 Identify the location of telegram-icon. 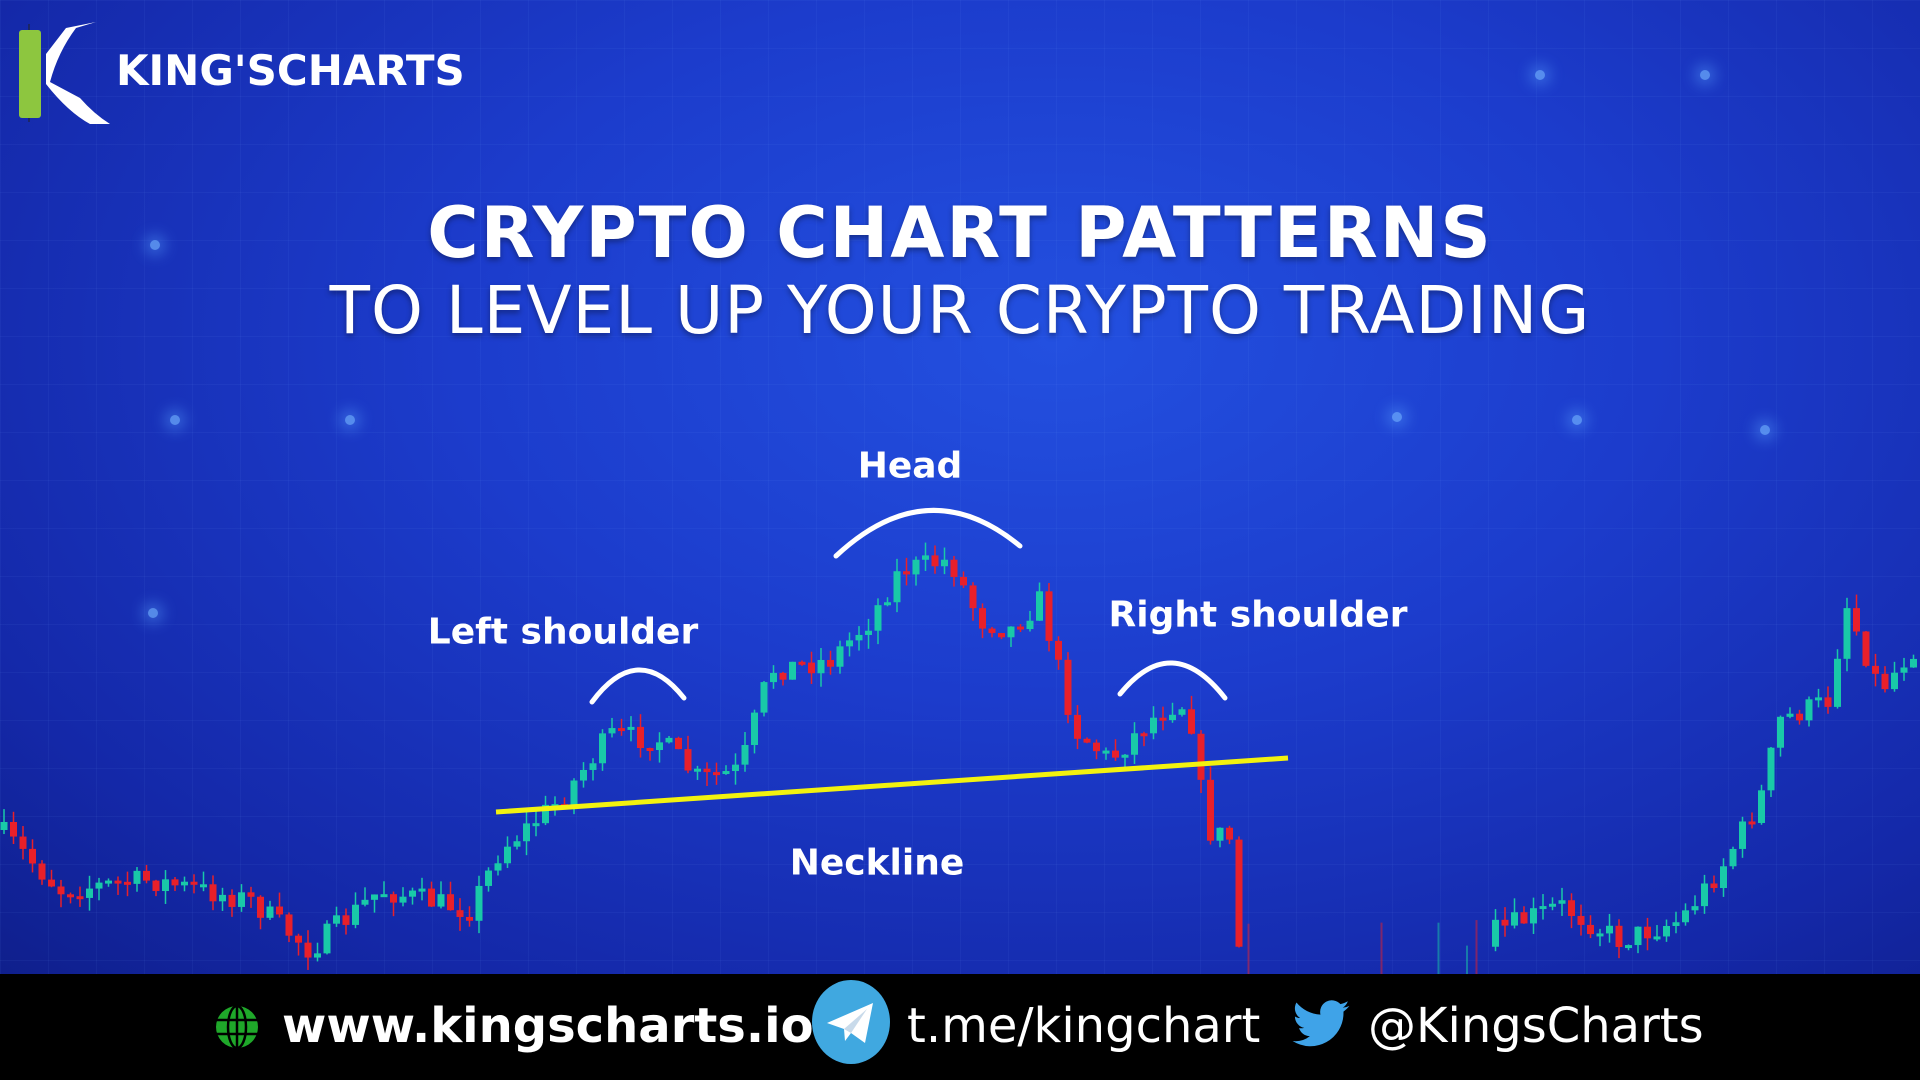
(851, 1022).